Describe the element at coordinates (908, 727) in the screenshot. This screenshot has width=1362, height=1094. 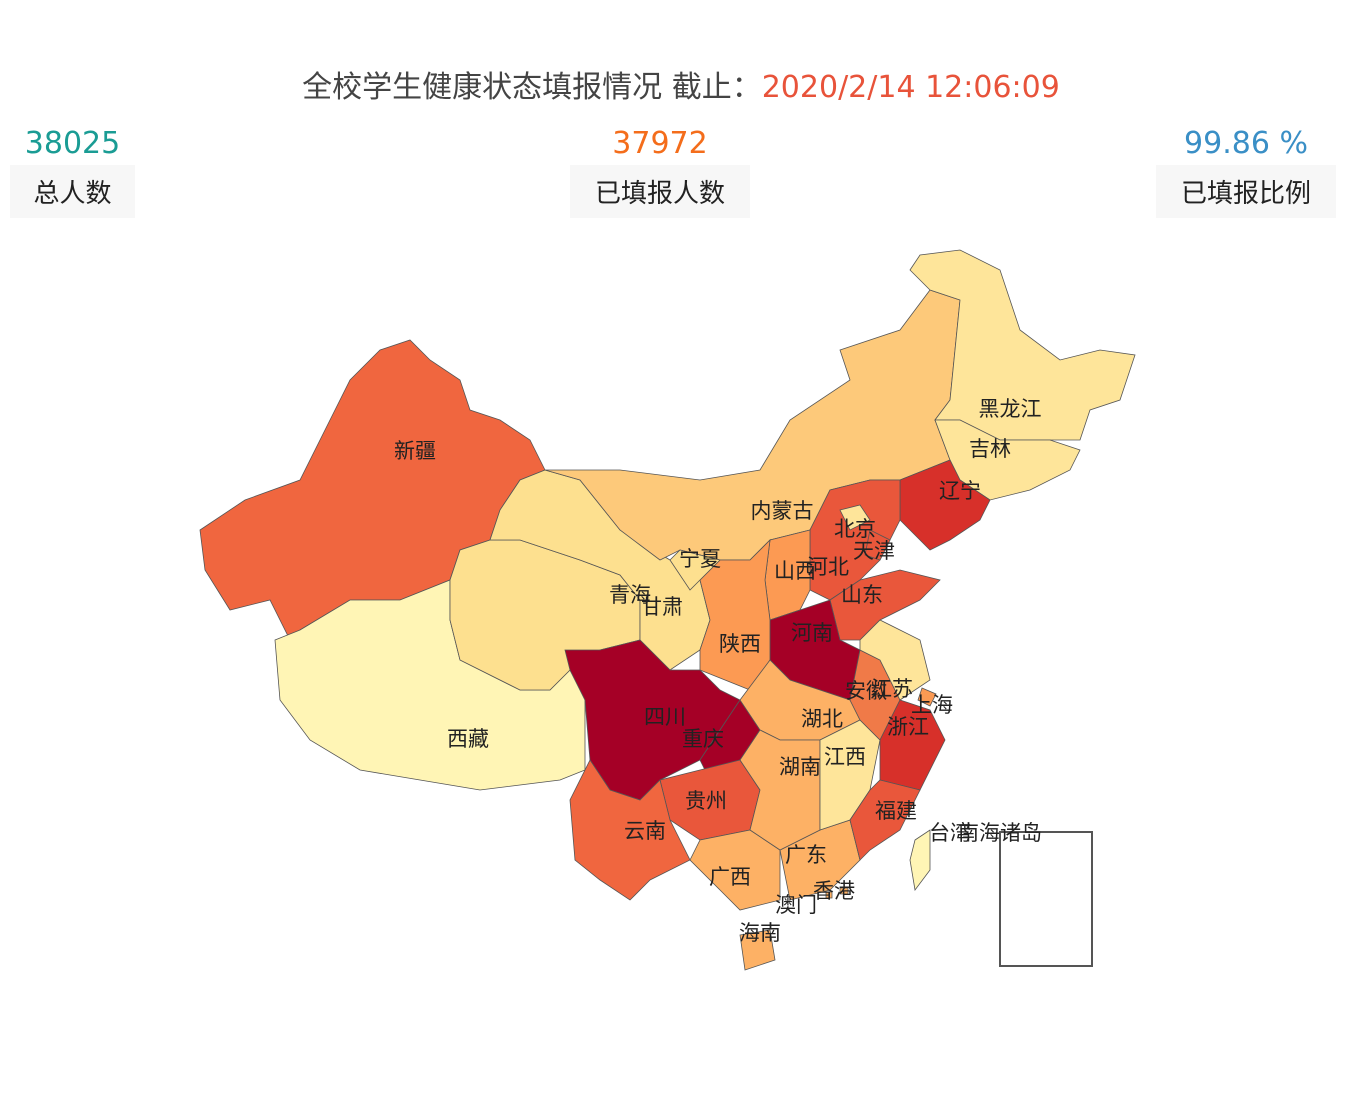
I see `province-label: 浙江` at that location.